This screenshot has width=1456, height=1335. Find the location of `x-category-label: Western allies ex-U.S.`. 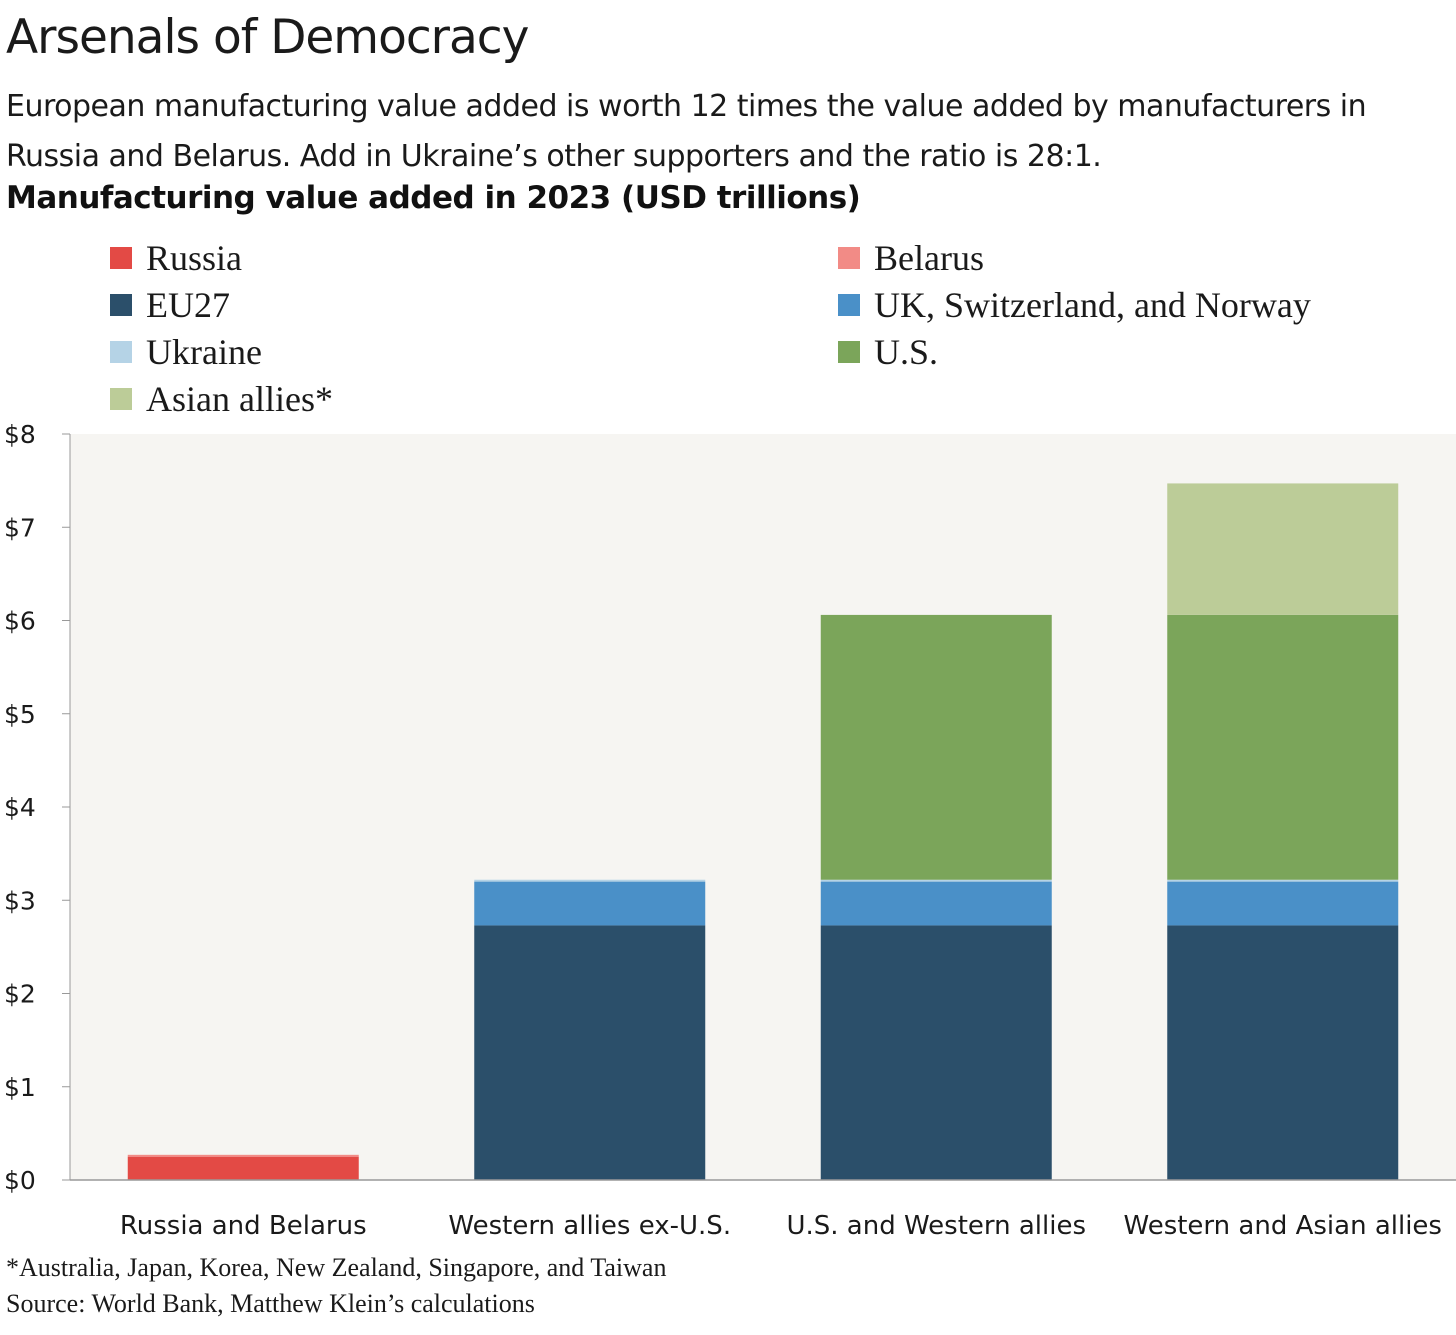

x-category-label: Western allies ex-U.S. is located at coordinates (589, 1226).